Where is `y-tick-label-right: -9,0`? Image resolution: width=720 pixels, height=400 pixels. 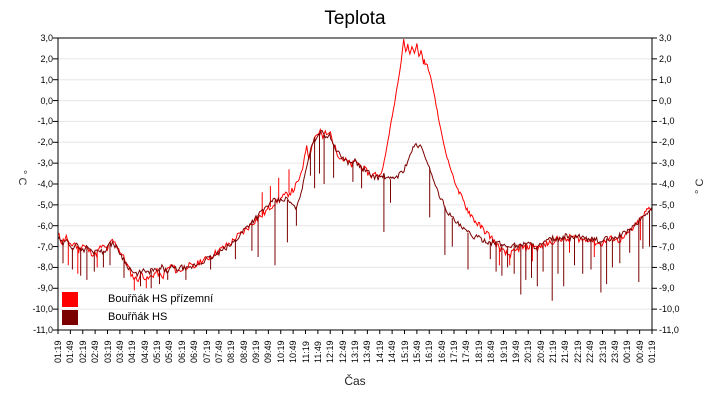
y-tick-label-right: -9,0 is located at coordinates (667, 288).